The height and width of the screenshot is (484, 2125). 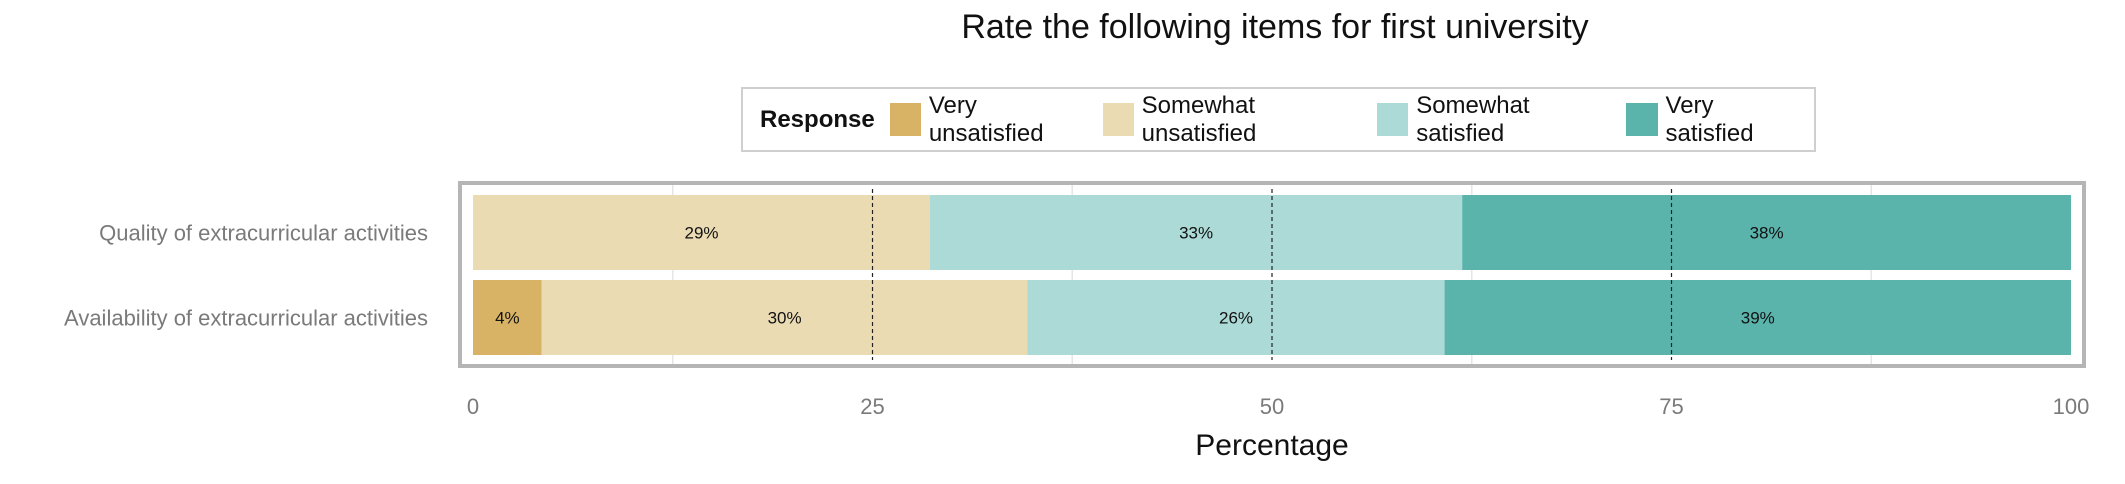 I want to click on legend-item-very-satisfied: Very satisfied, so click(x=1713, y=120).